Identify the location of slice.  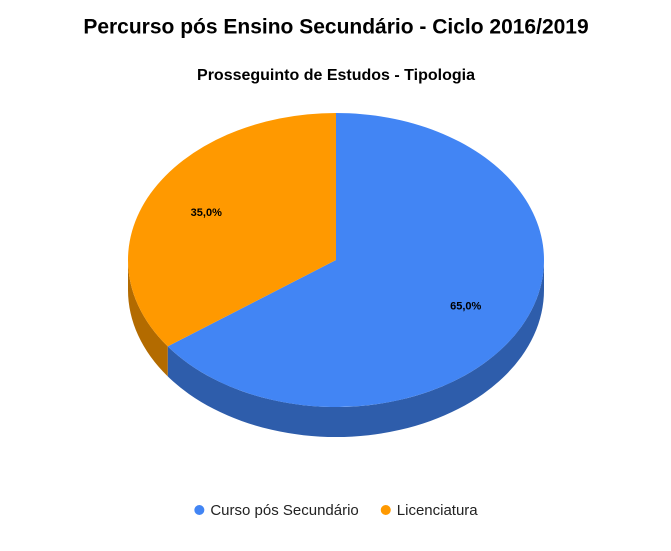
(232, 230).